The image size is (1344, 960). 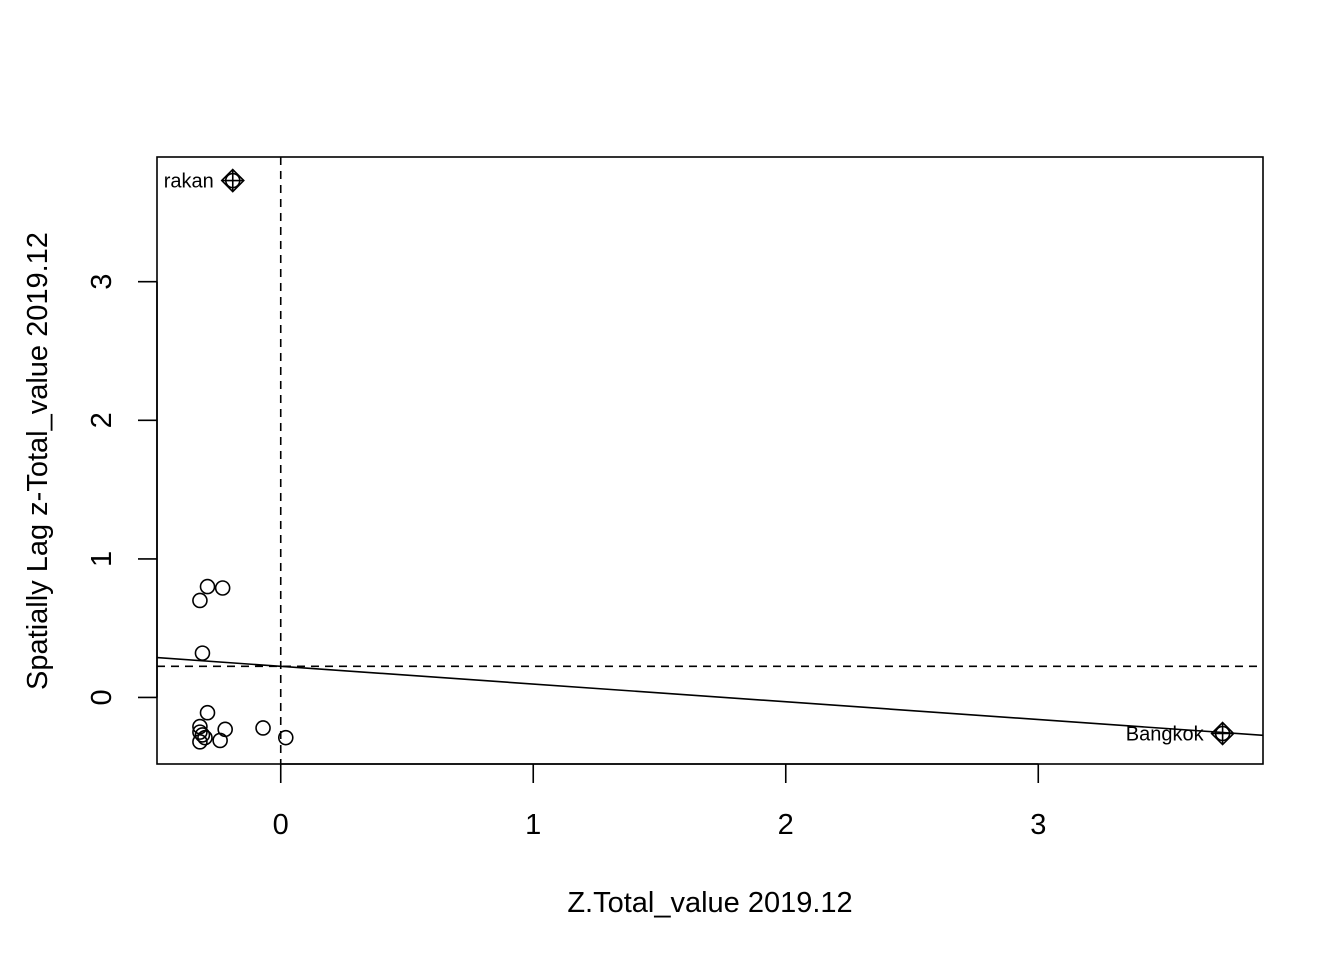 What do you see at coordinates (38, 461) in the screenshot?
I see `y-axis-title: Spatially Lag z-Total_value 2019.12` at bounding box center [38, 461].